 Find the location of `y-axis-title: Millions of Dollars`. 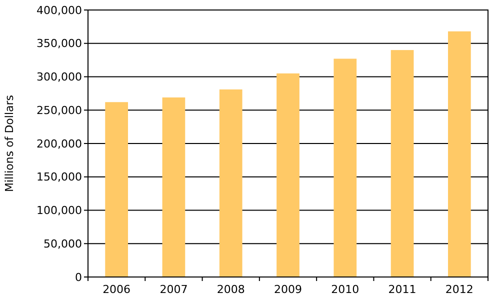

y-axis-title: Millions of Dollars is located at coordinates (9, 143).